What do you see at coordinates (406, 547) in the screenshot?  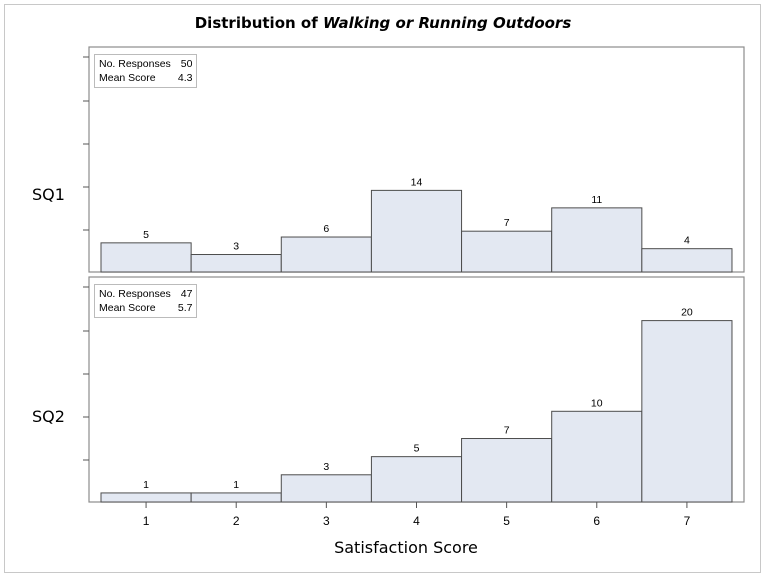 I see `x-axis-label: Satisfaction Score` at bounding box center [406, 547].